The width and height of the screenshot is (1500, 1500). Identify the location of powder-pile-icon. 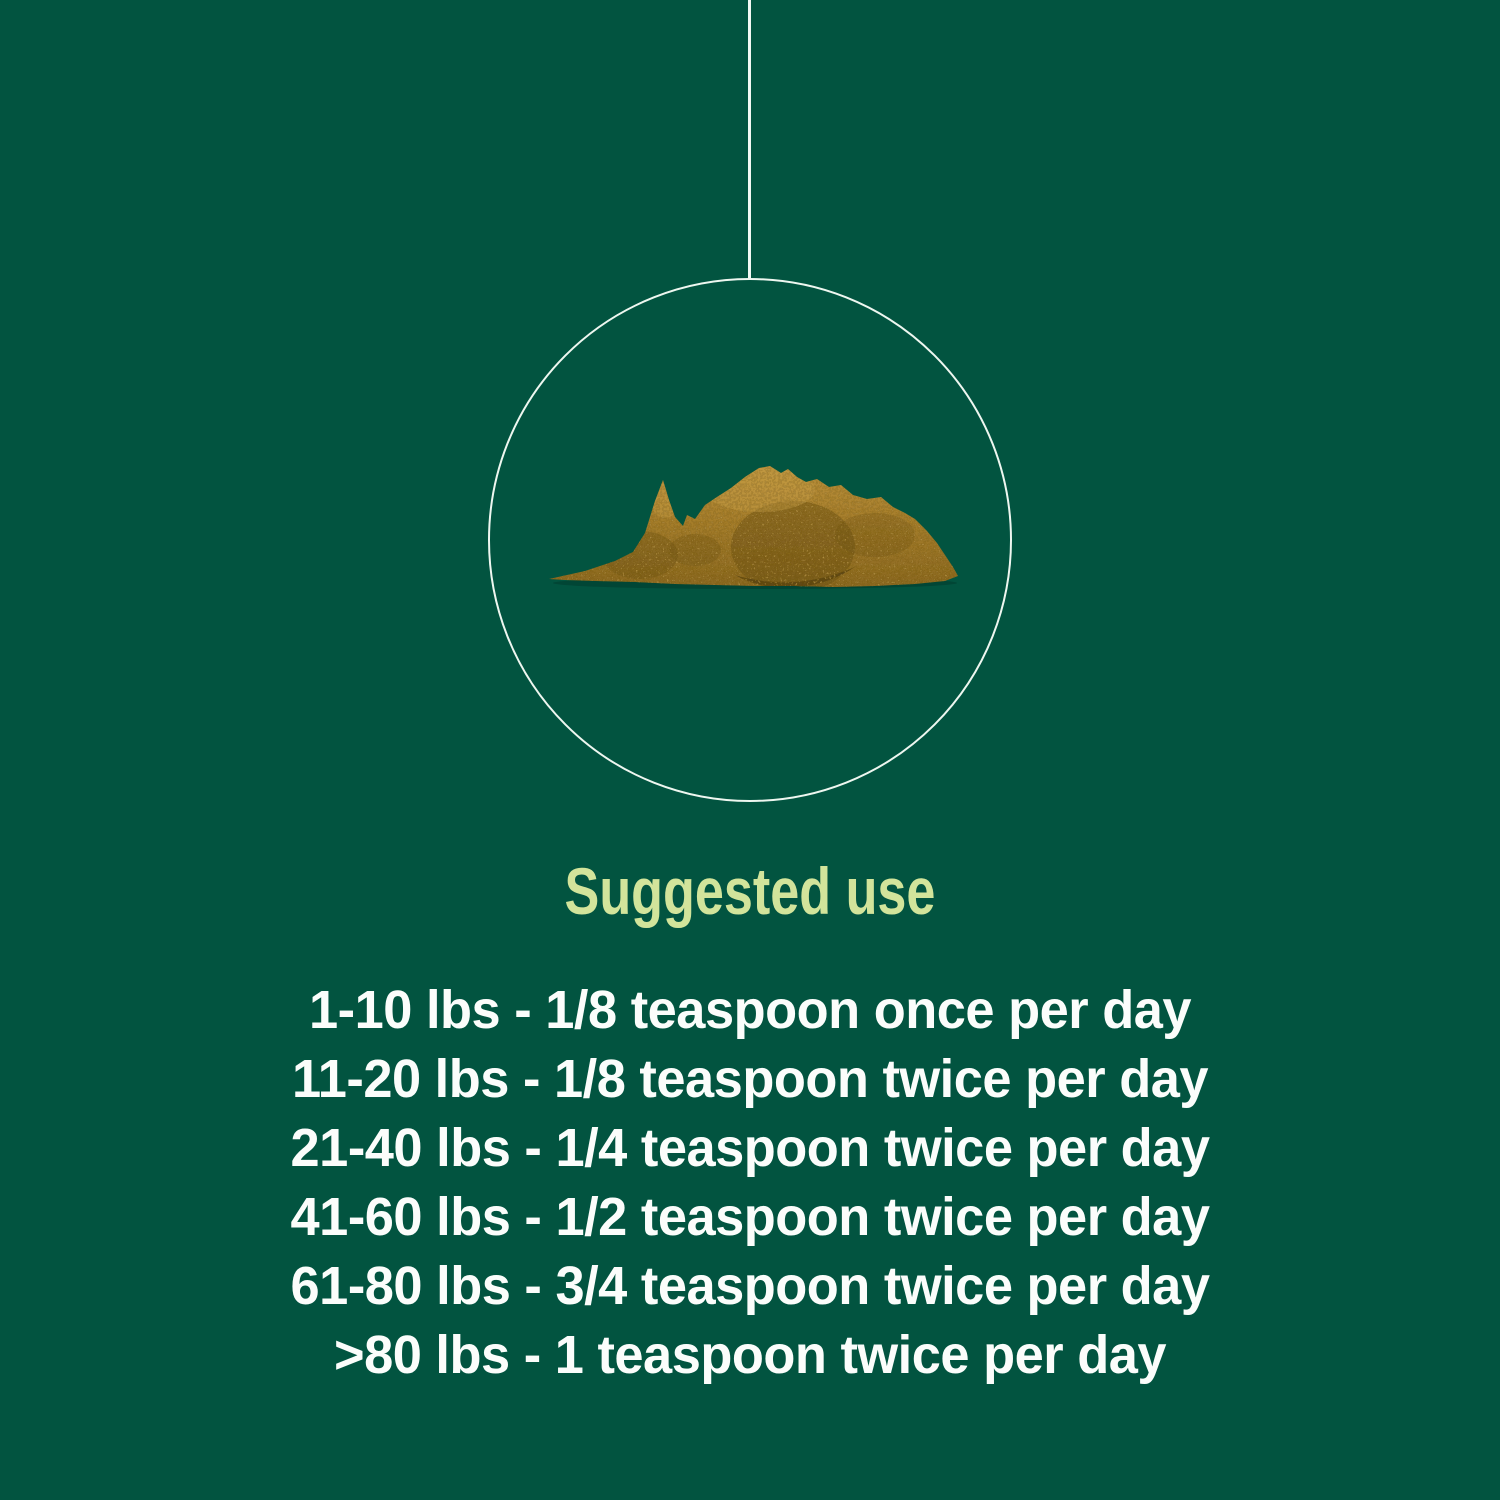
(753, 527).